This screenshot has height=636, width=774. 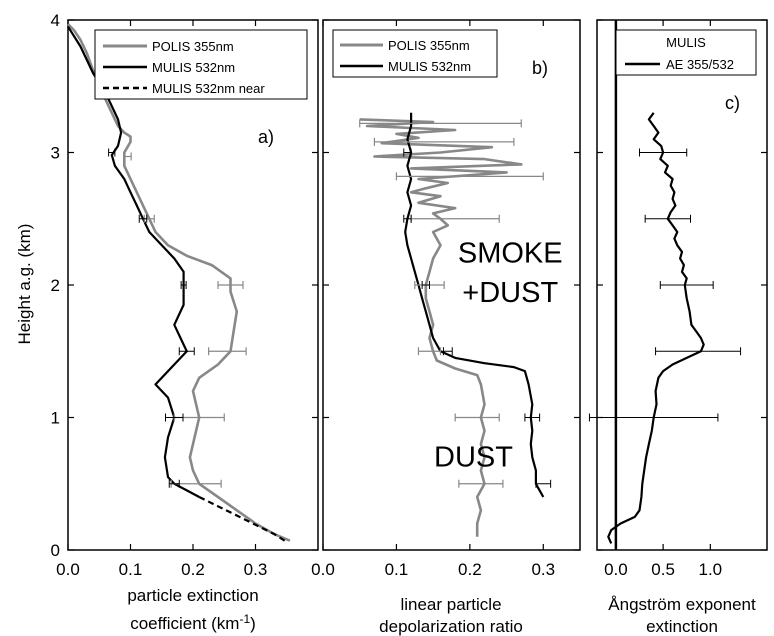 I want to click on y-tick-label: 2, so click(x=55, y=285).